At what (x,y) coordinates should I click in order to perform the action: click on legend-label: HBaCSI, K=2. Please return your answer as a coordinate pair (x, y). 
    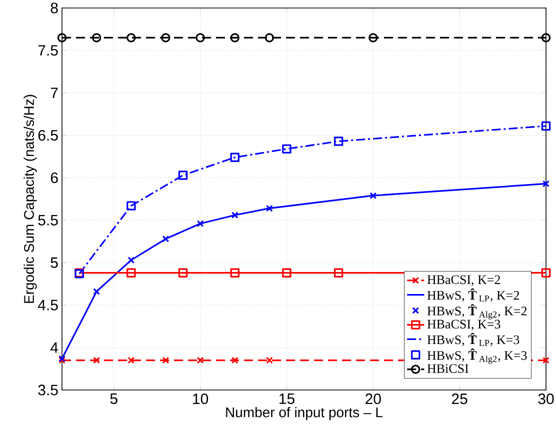
    Looking at the image, I should click on (463, 280).